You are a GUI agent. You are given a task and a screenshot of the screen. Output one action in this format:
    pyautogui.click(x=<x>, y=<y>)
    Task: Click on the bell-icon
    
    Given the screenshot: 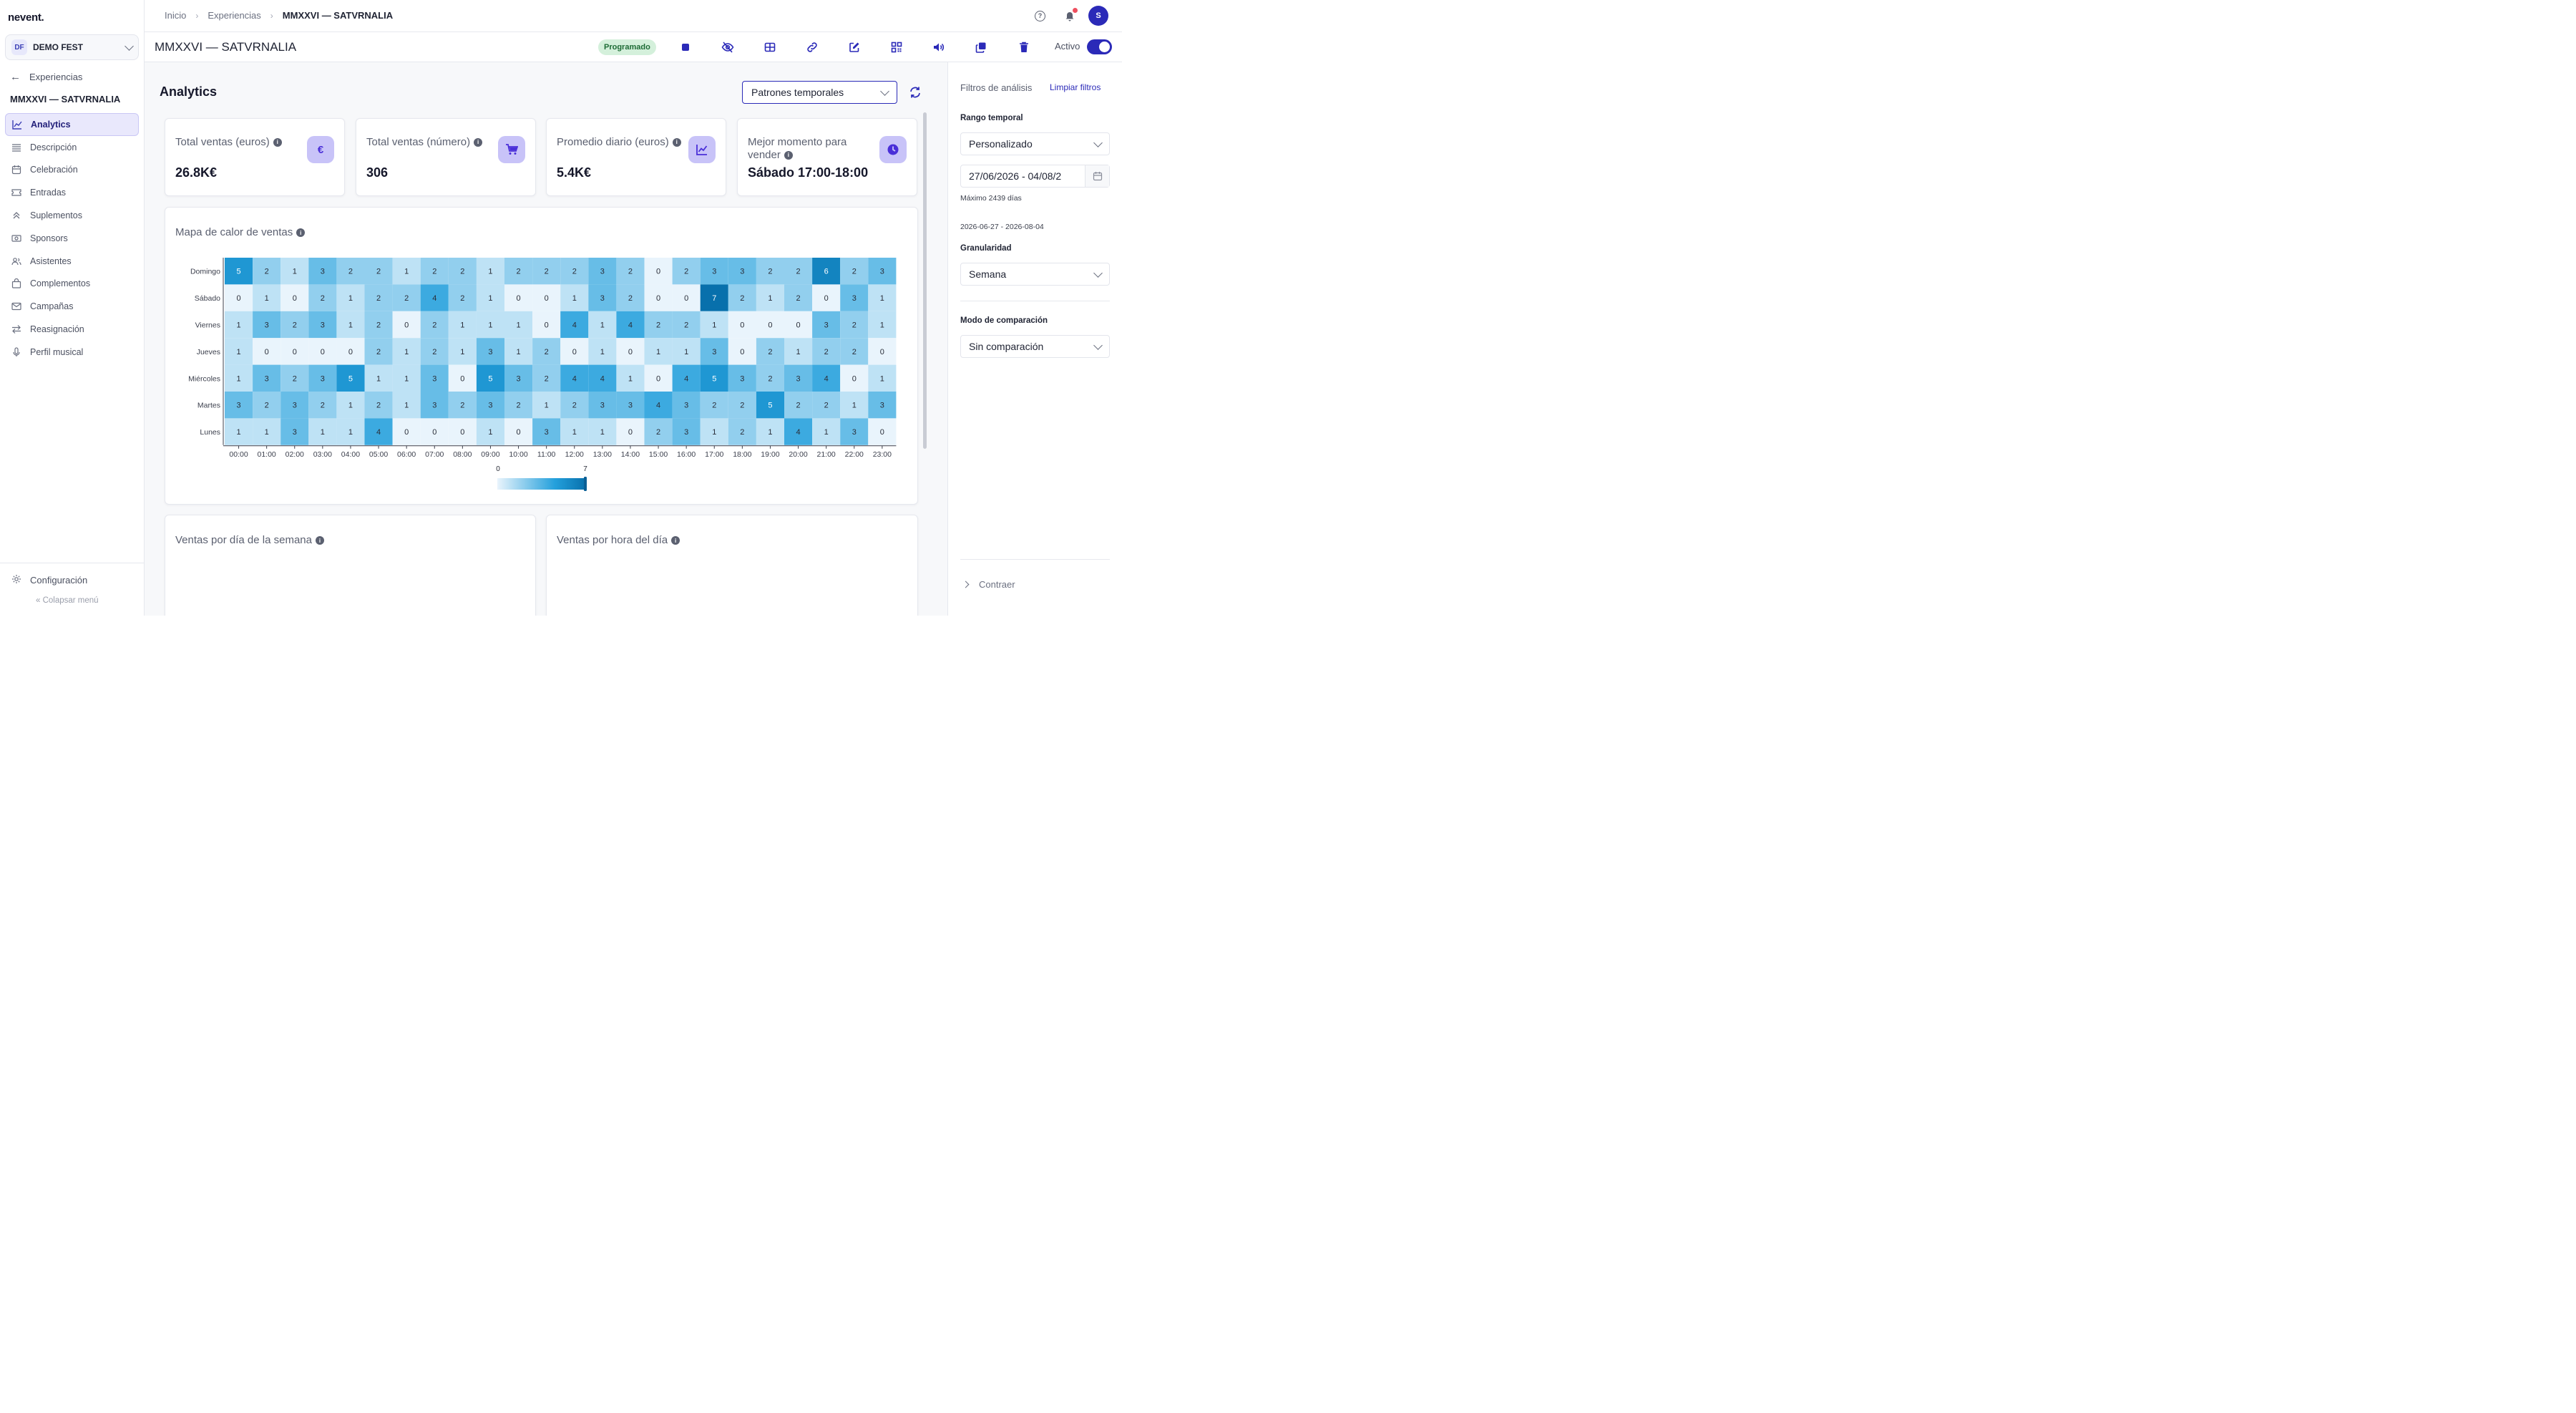 What is the action you would take?
    pyautogui.click(x=1071, y=14)
    